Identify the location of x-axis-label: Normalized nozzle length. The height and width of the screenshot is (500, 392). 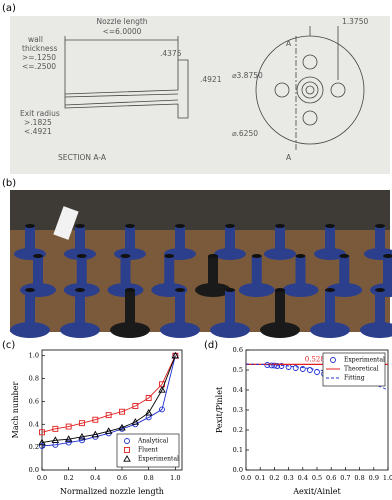
(112, 491).